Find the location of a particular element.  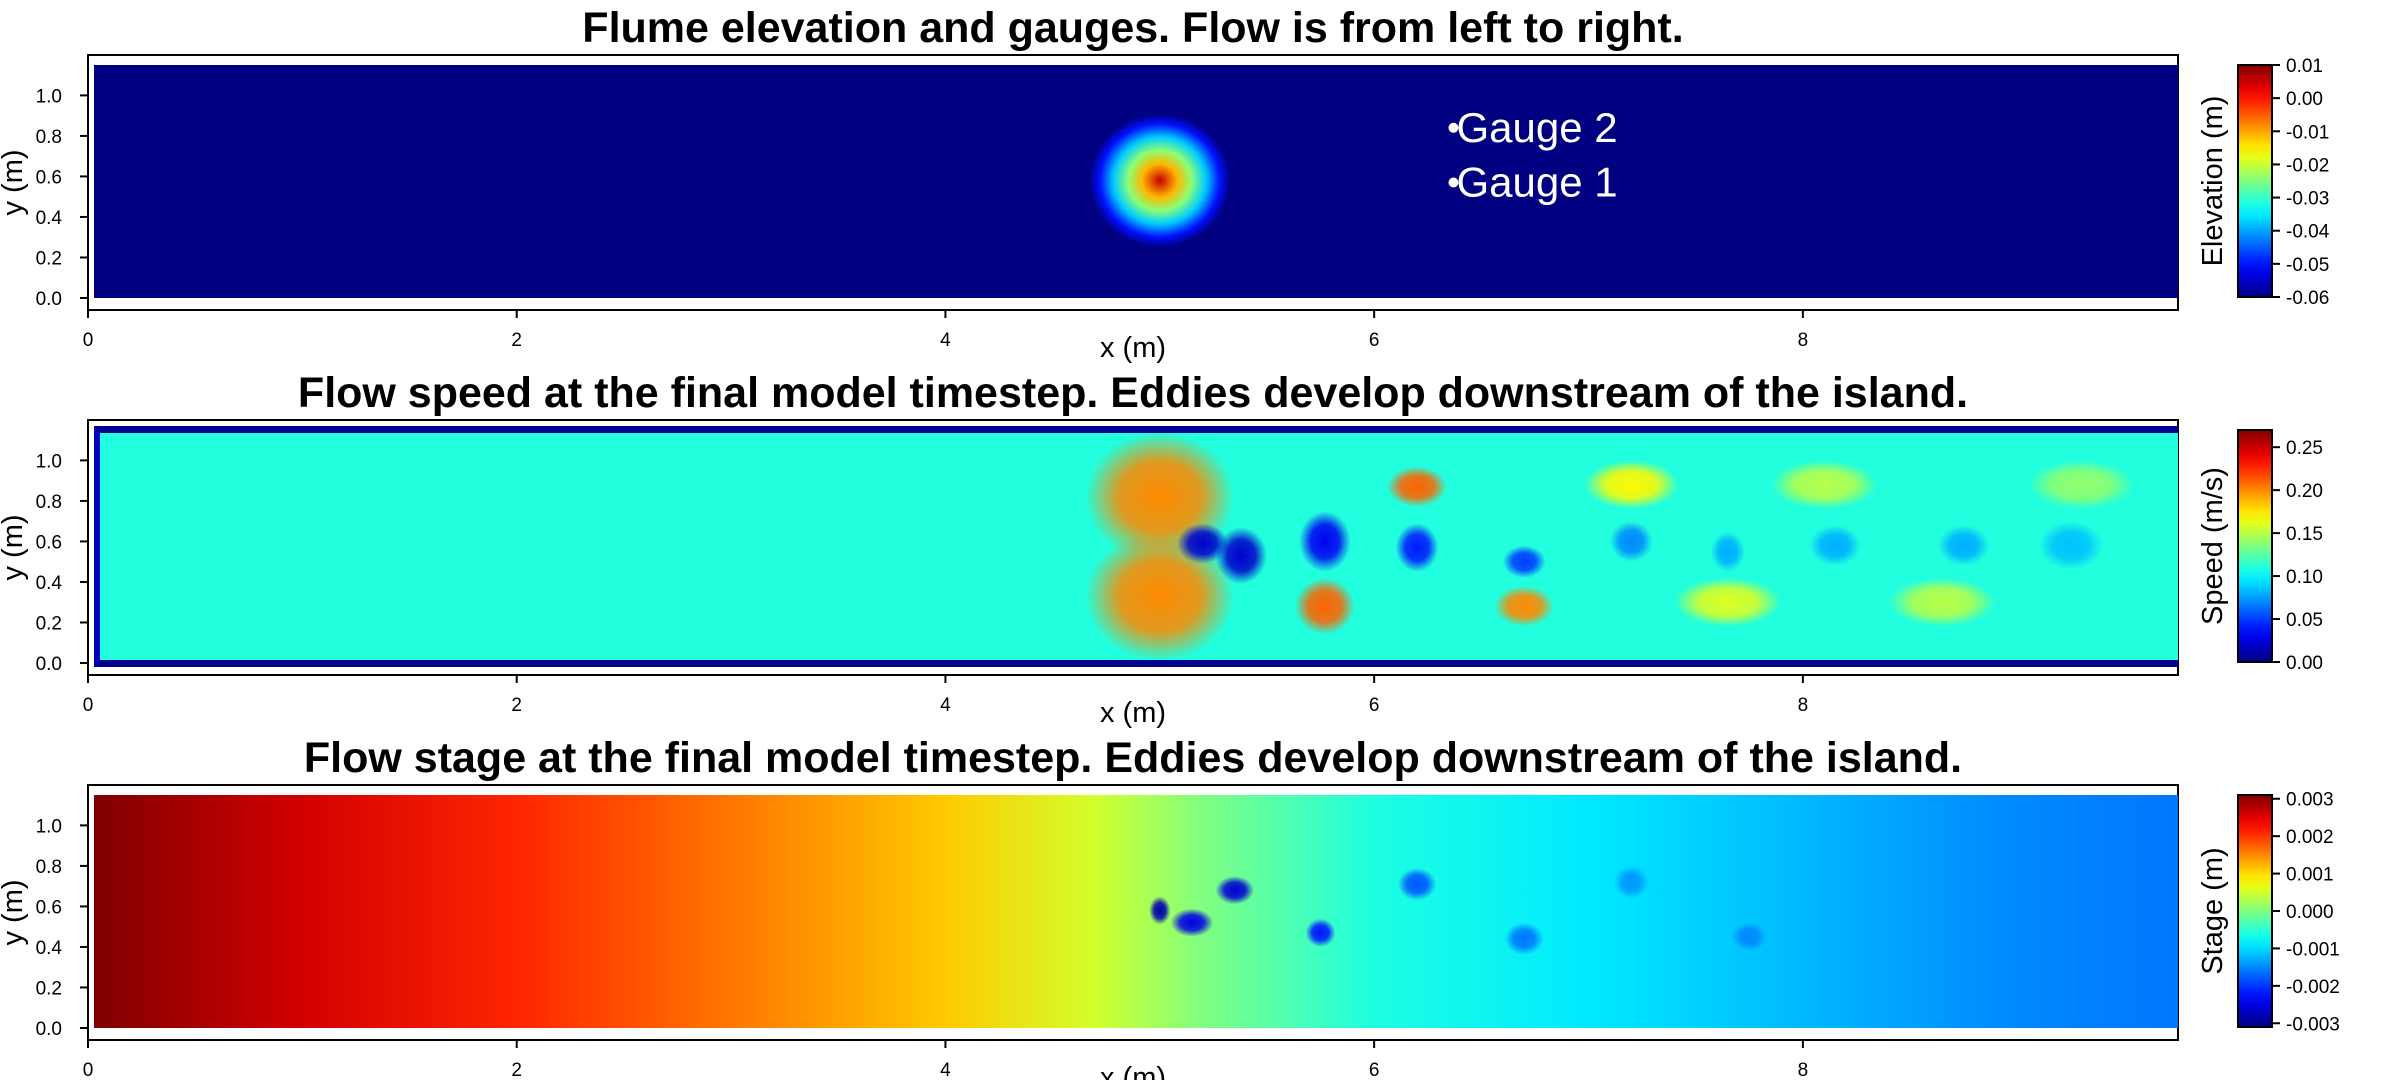

colorbar-label: Stage (m) is located at coordinates (2213, 910).